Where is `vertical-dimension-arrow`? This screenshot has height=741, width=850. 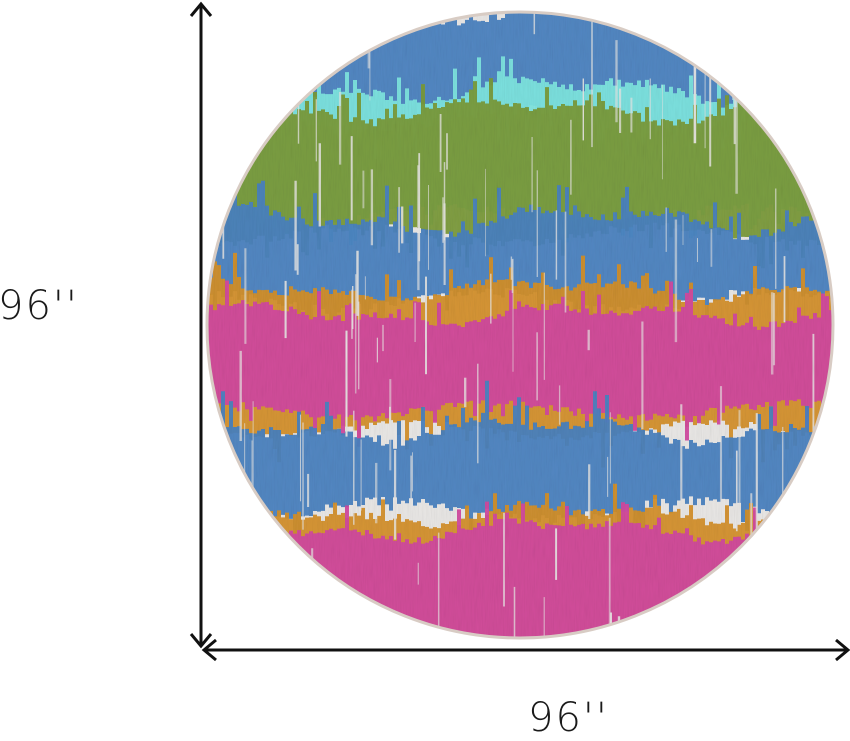
vertical-dimension-arrow is located at coordinates (201, 325).